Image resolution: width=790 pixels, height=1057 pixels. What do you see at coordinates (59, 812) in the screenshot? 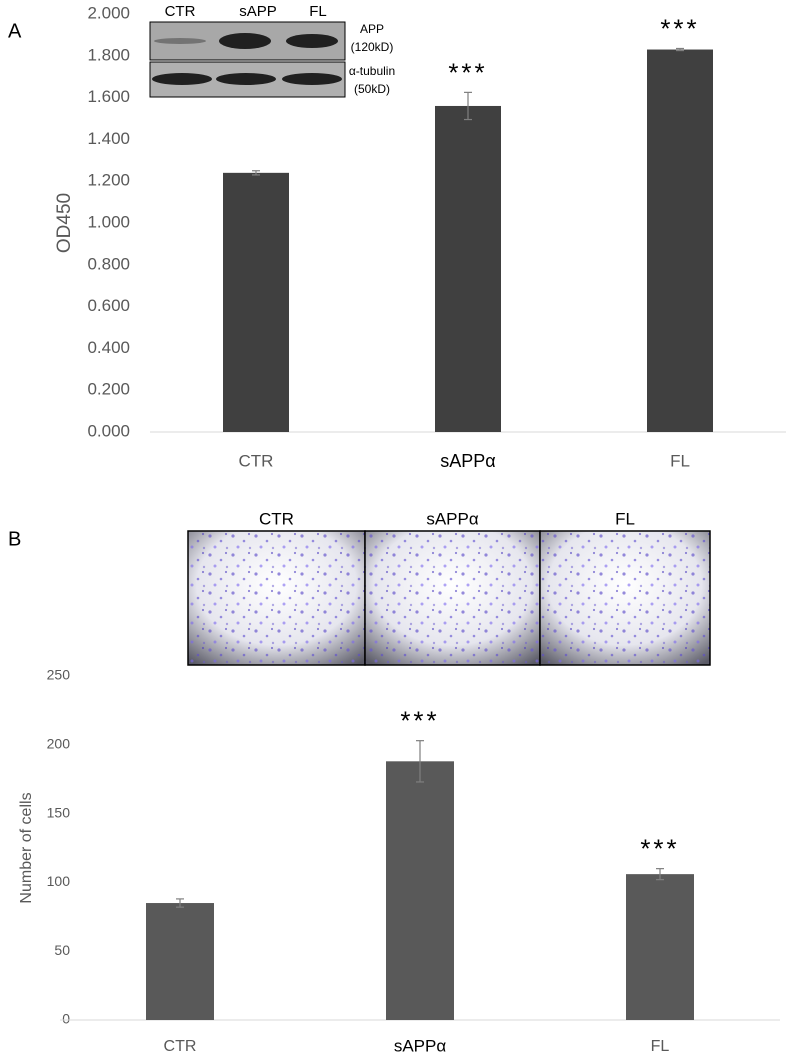
I see `y-tick-label: 150` at bounding box center [59, 812].